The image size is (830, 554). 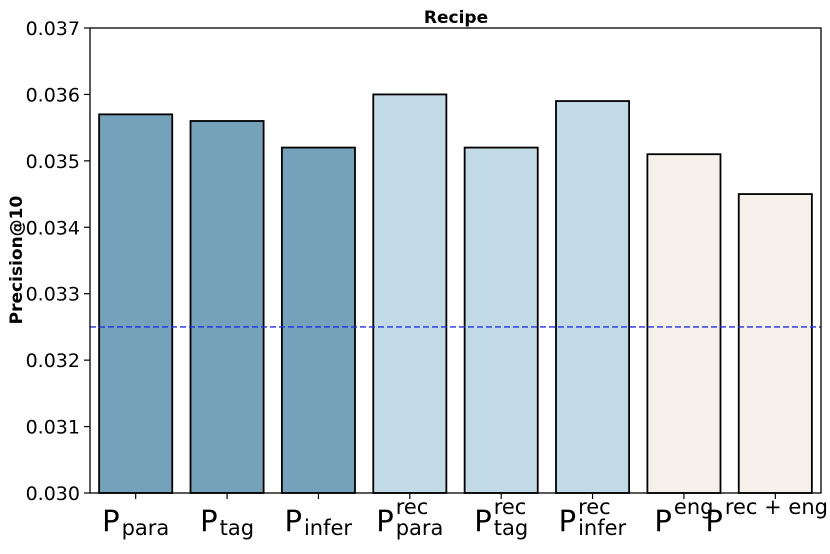 I want to click on y-tick-label: 0.035, so click(x=53, y=162).